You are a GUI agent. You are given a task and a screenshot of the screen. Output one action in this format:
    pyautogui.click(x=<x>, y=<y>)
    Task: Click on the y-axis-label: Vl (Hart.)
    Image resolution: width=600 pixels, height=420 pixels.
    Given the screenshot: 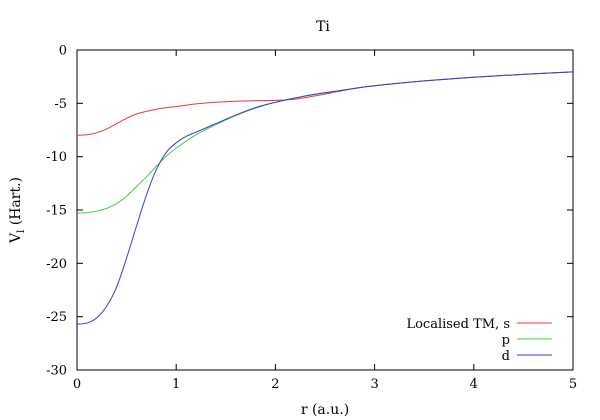 What is the action you would take?
    pyautogui.click(x=17, y=210)
    